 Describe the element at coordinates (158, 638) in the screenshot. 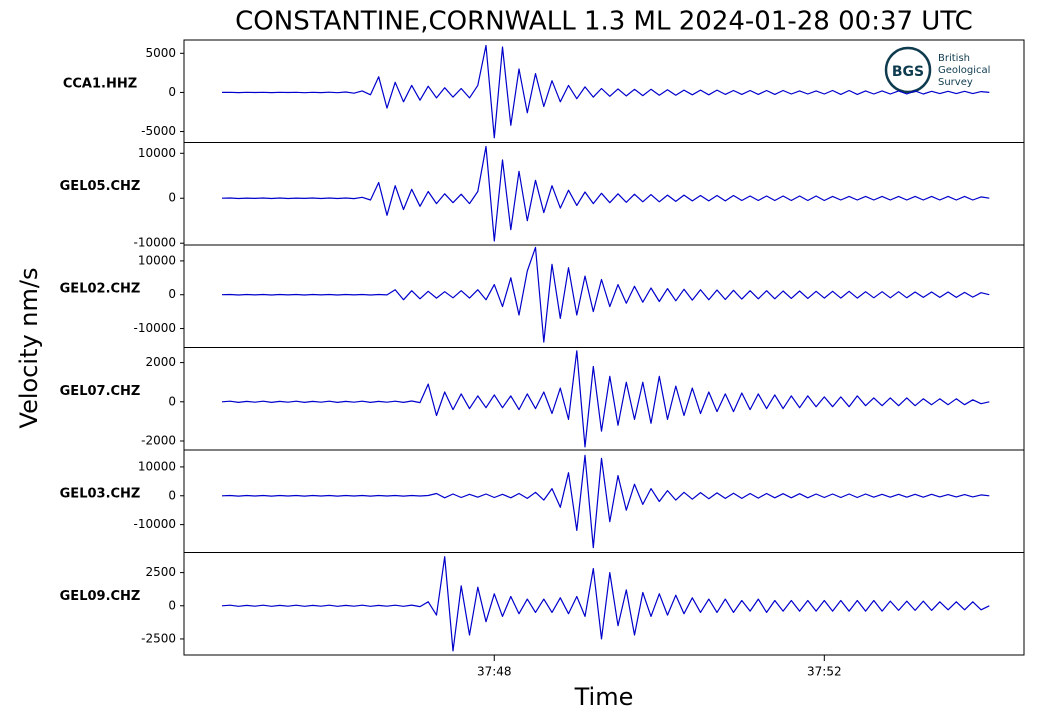

I see `y-tick-label: -2500` at that location.